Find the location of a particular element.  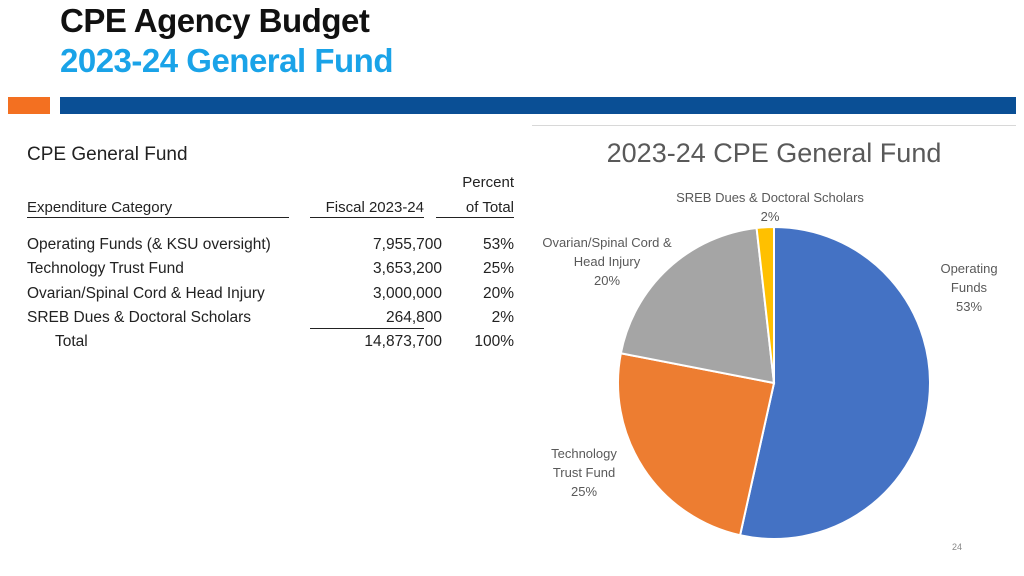

total-amount: 14,873,700 is located at coordinates (403, 341).